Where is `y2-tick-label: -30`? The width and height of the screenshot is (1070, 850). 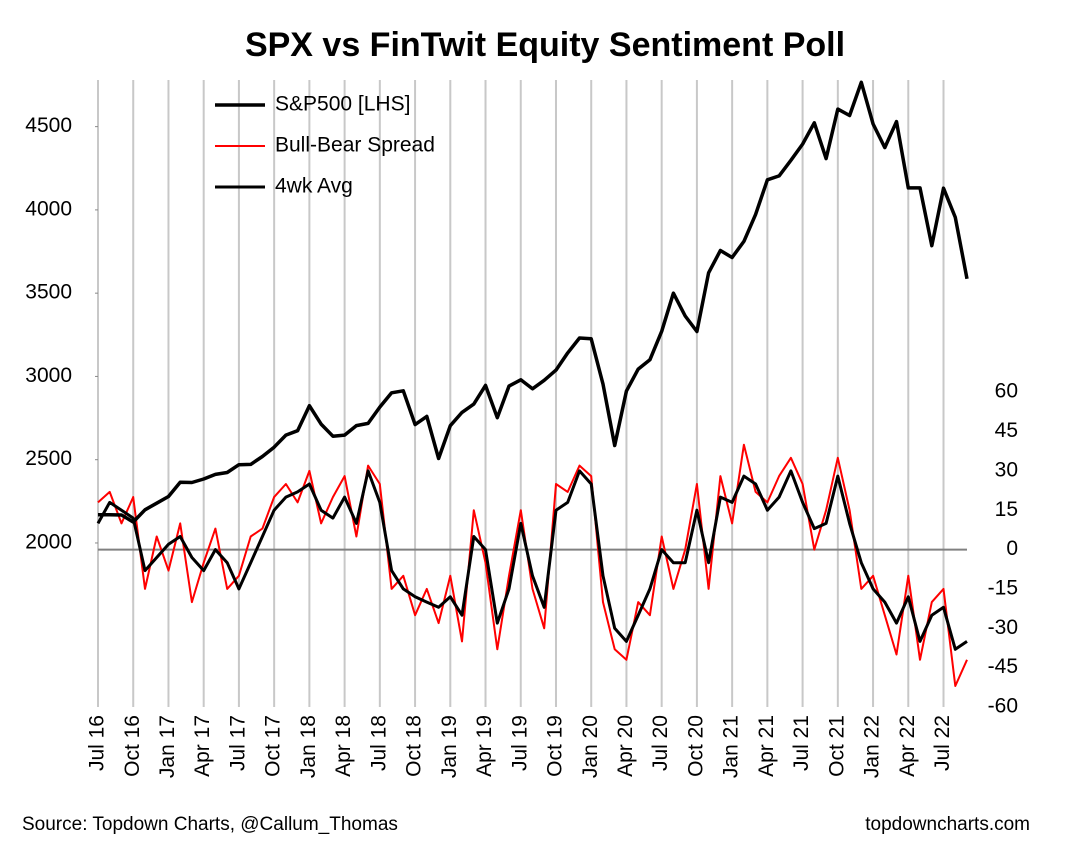 y2-tick-label: -30 is located at coordinates (1003, 627).